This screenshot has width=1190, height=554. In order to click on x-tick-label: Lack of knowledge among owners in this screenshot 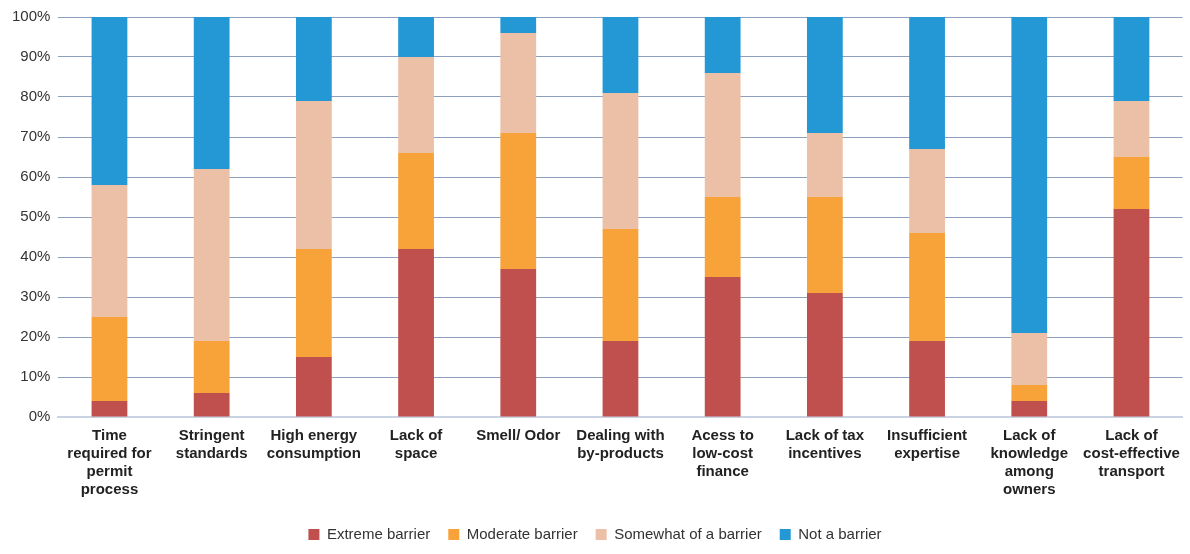, I will do `click(1029, 462)`.